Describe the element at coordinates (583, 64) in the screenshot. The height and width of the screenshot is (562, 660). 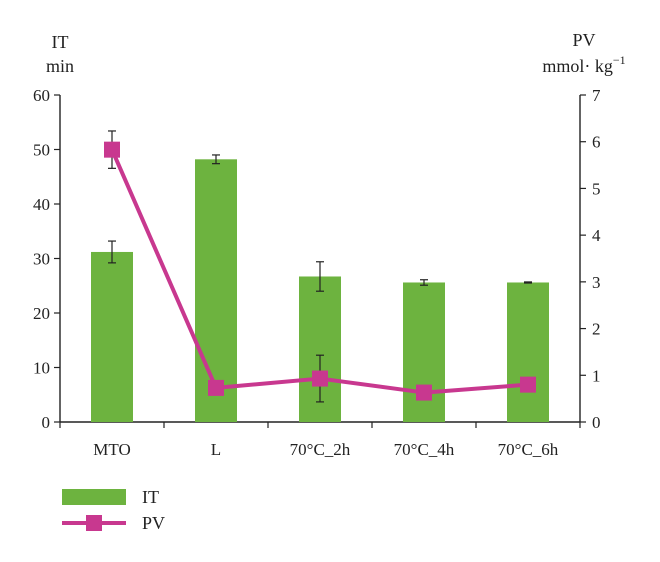
I see `right-axis-title-line2: mmol· kg−1` at that location.